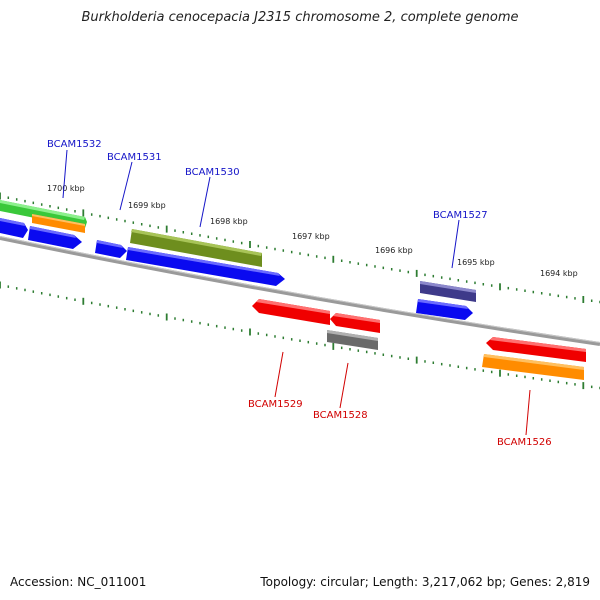  Describe the element at coordinates (559, 273) in the screenshot. I see `kbp-label-1694: 1694 kbp` at that location.